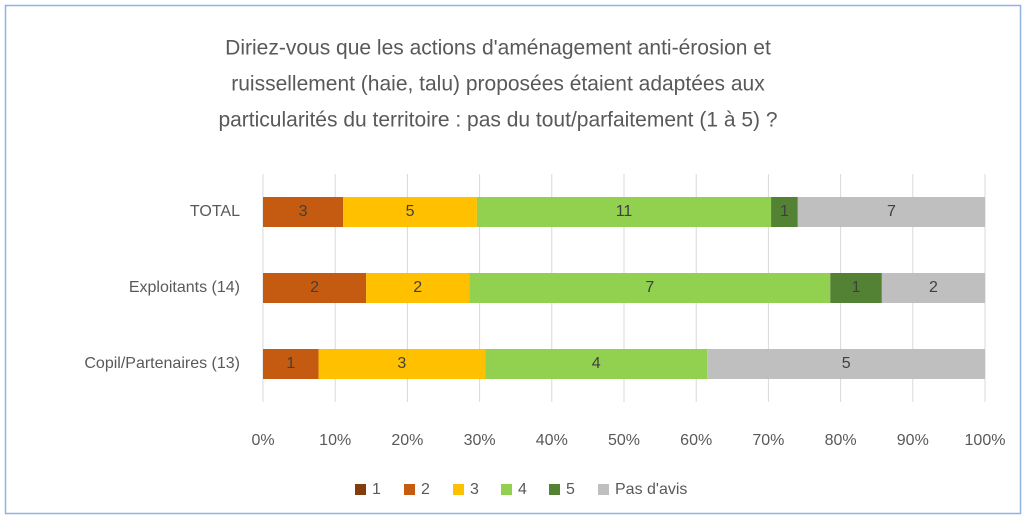 The width and height of the screenshot is (1026, 517). Describe the element at coordinates (841, 440) in the screenshot. I see `x-tick-label: 80%` at that location.